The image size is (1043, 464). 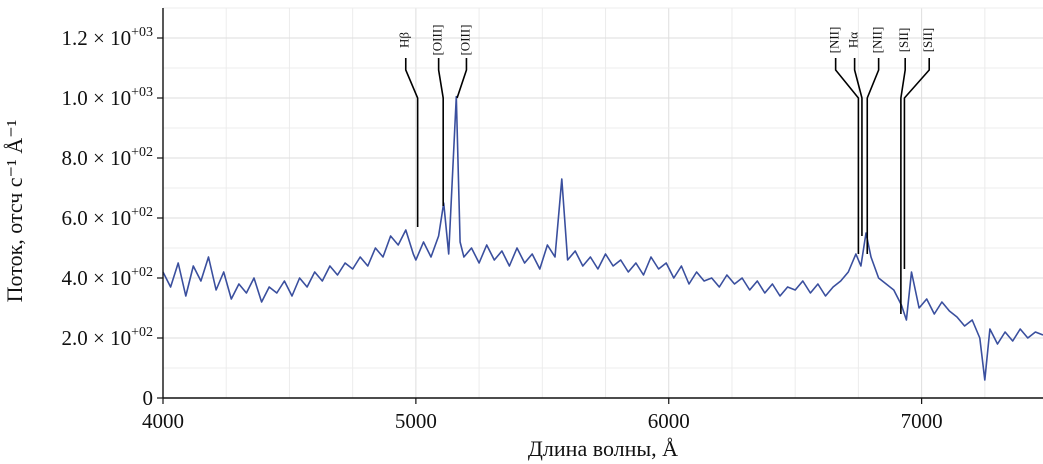 I want to click on y-tick-label: 1.0 × 10+03, so click(x=108, y=97).